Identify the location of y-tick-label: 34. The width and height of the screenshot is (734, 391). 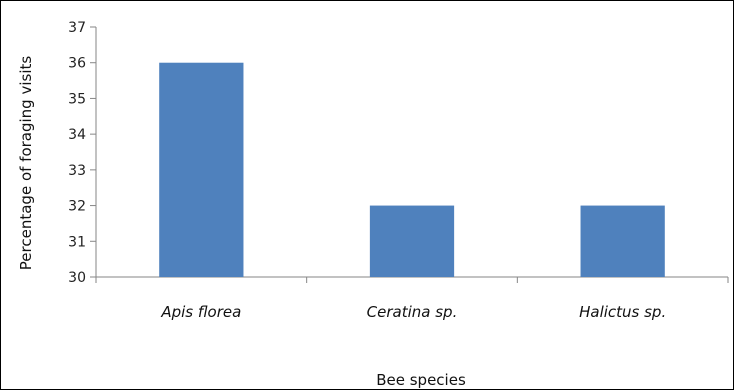
(77, 135).